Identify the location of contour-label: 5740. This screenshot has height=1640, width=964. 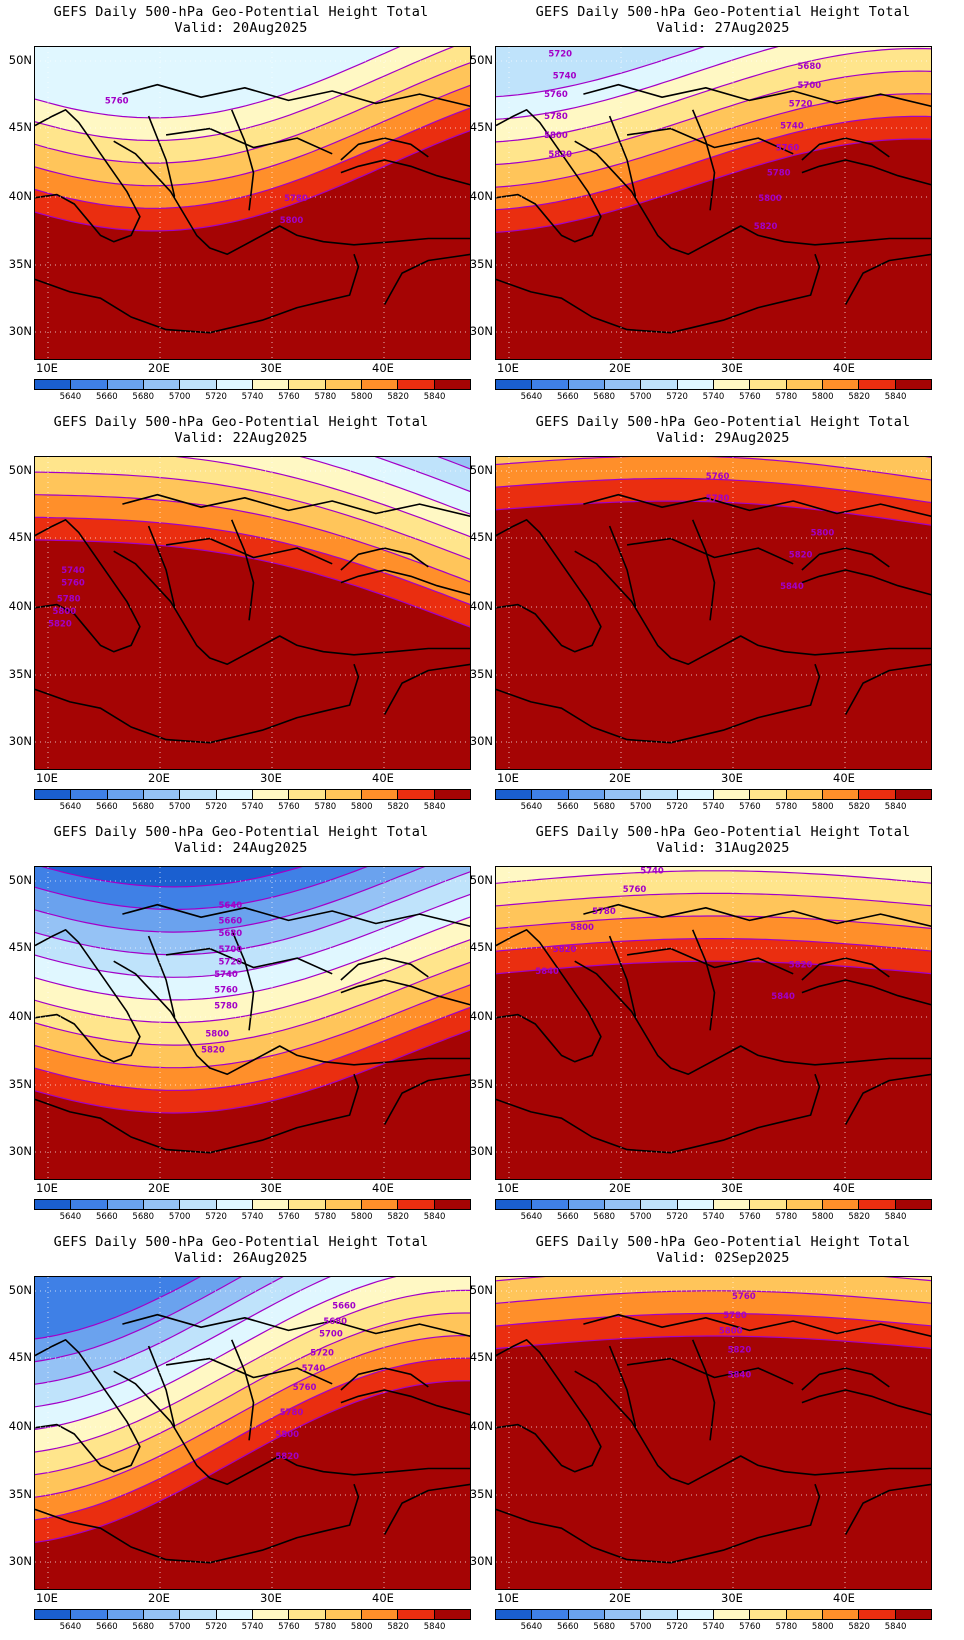
(226, 975).